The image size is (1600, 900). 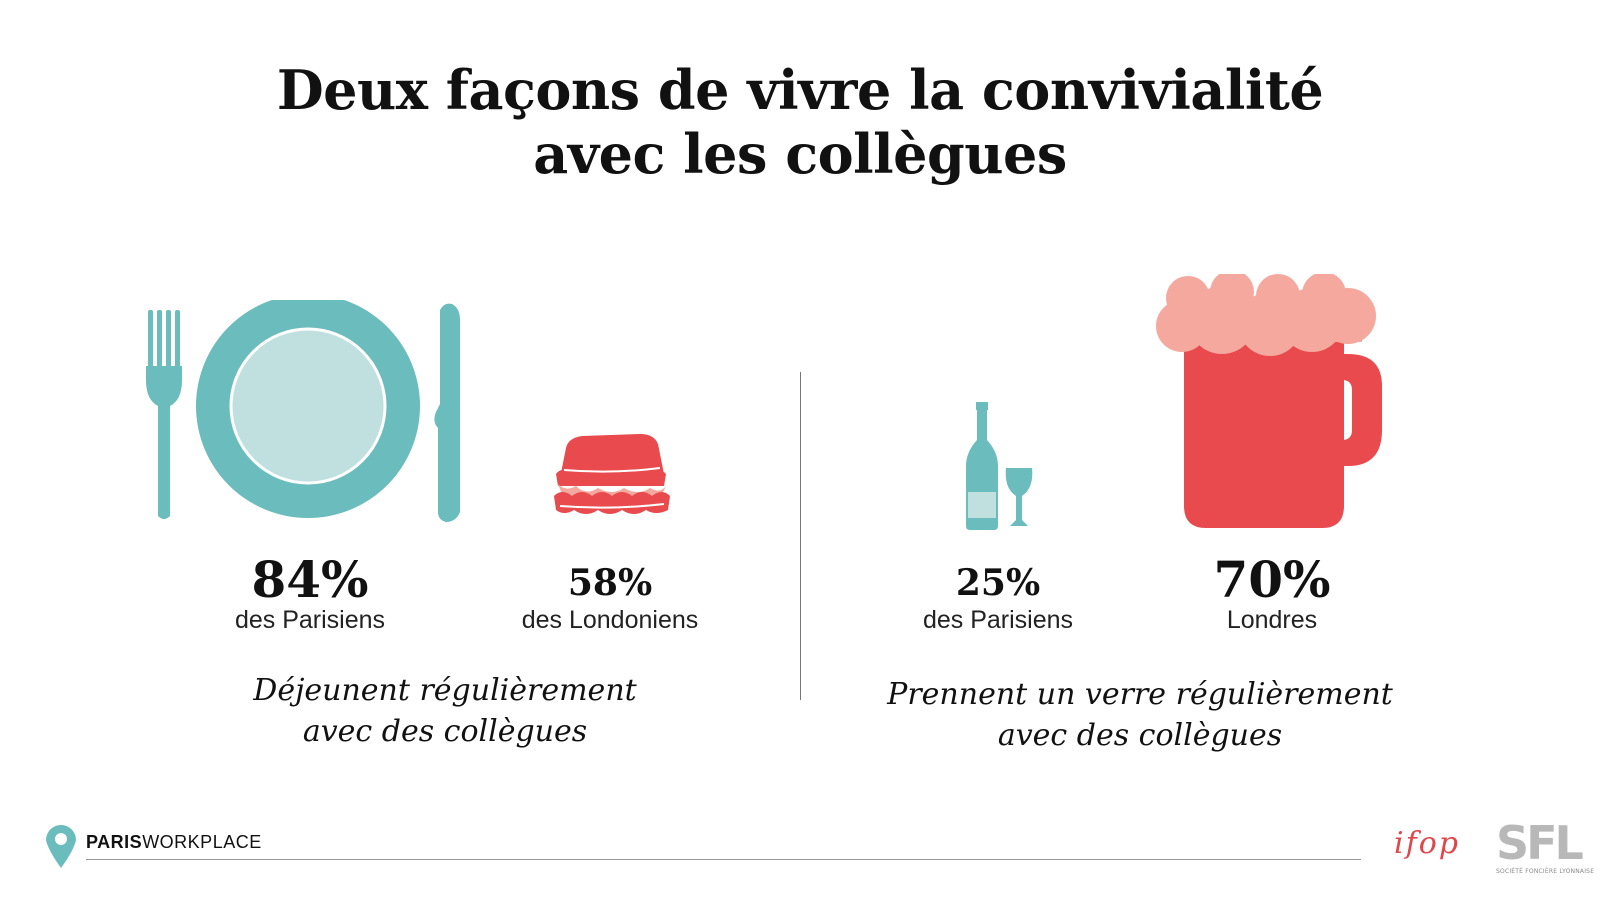 What do you see at coordinates (114, 842) in the screenshot?
I see `brand-bold: PARIS` at bounding box center [114, 842].